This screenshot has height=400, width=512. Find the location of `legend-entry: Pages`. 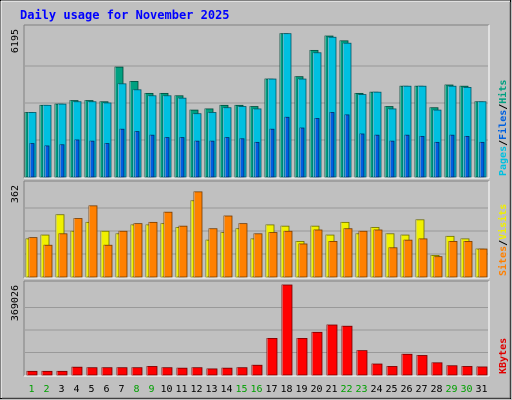

legend-entry: Pages is located at coordinates (503, 161).